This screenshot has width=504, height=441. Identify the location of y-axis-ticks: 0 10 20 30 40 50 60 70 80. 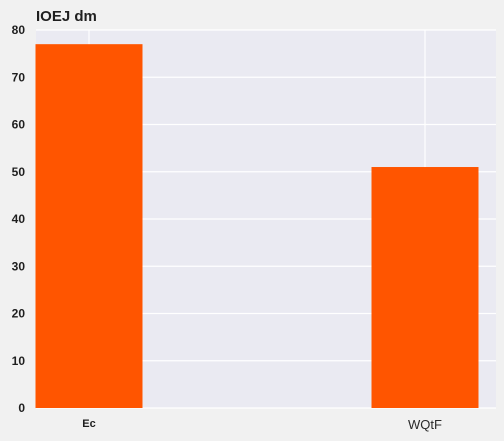
(19, 219).